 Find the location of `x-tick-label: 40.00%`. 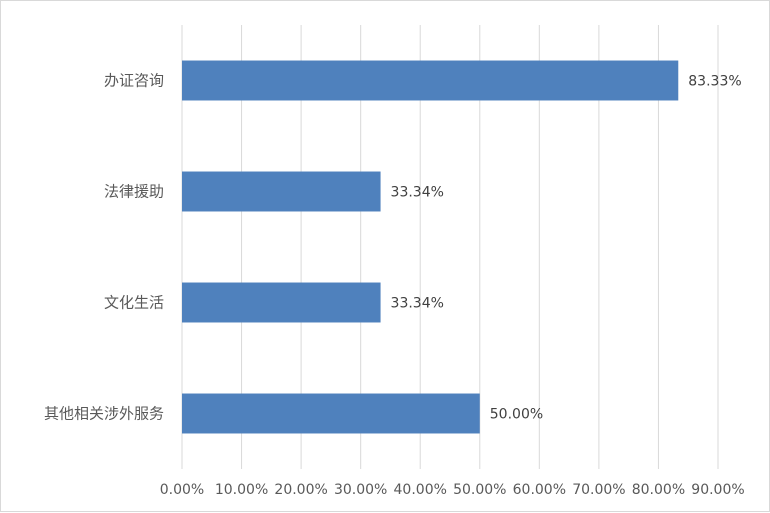

x-tick-label: 40.00% is located at coordinates (420, 490).